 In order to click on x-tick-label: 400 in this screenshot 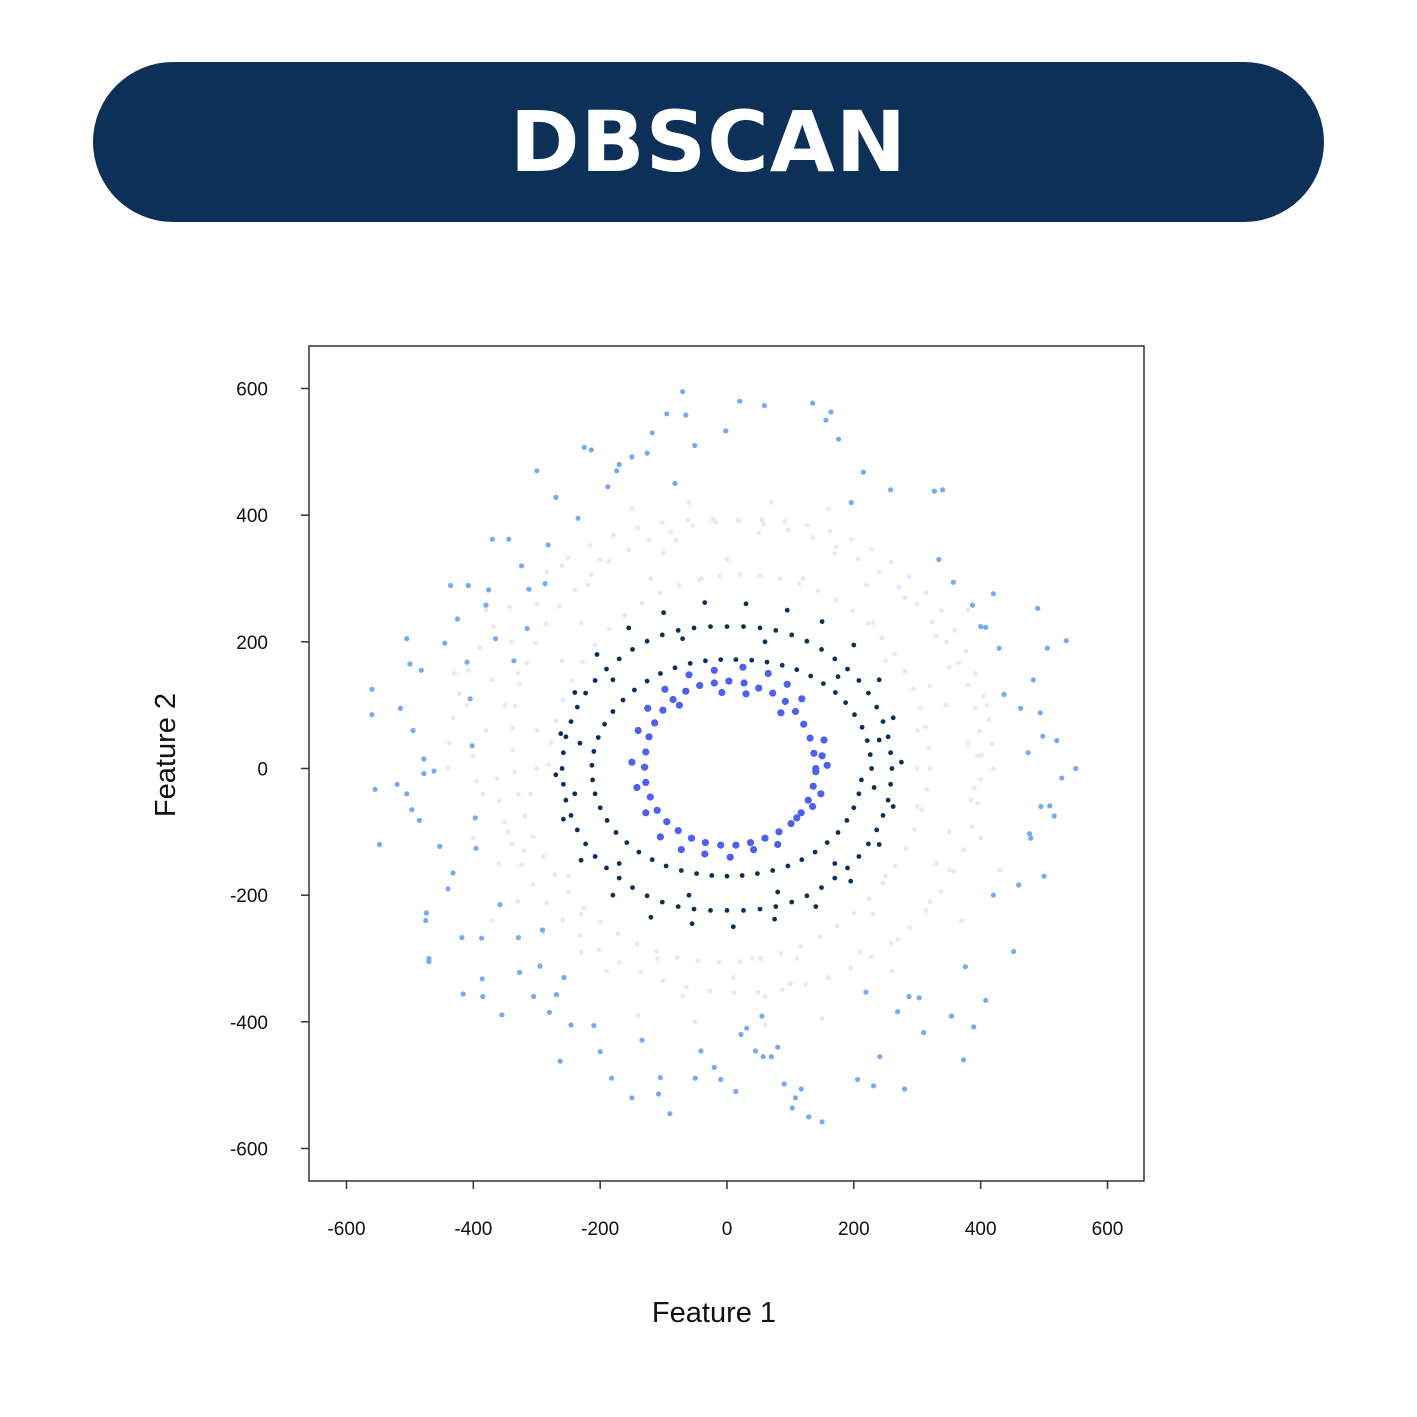, I will do `click(981, 1229)`.